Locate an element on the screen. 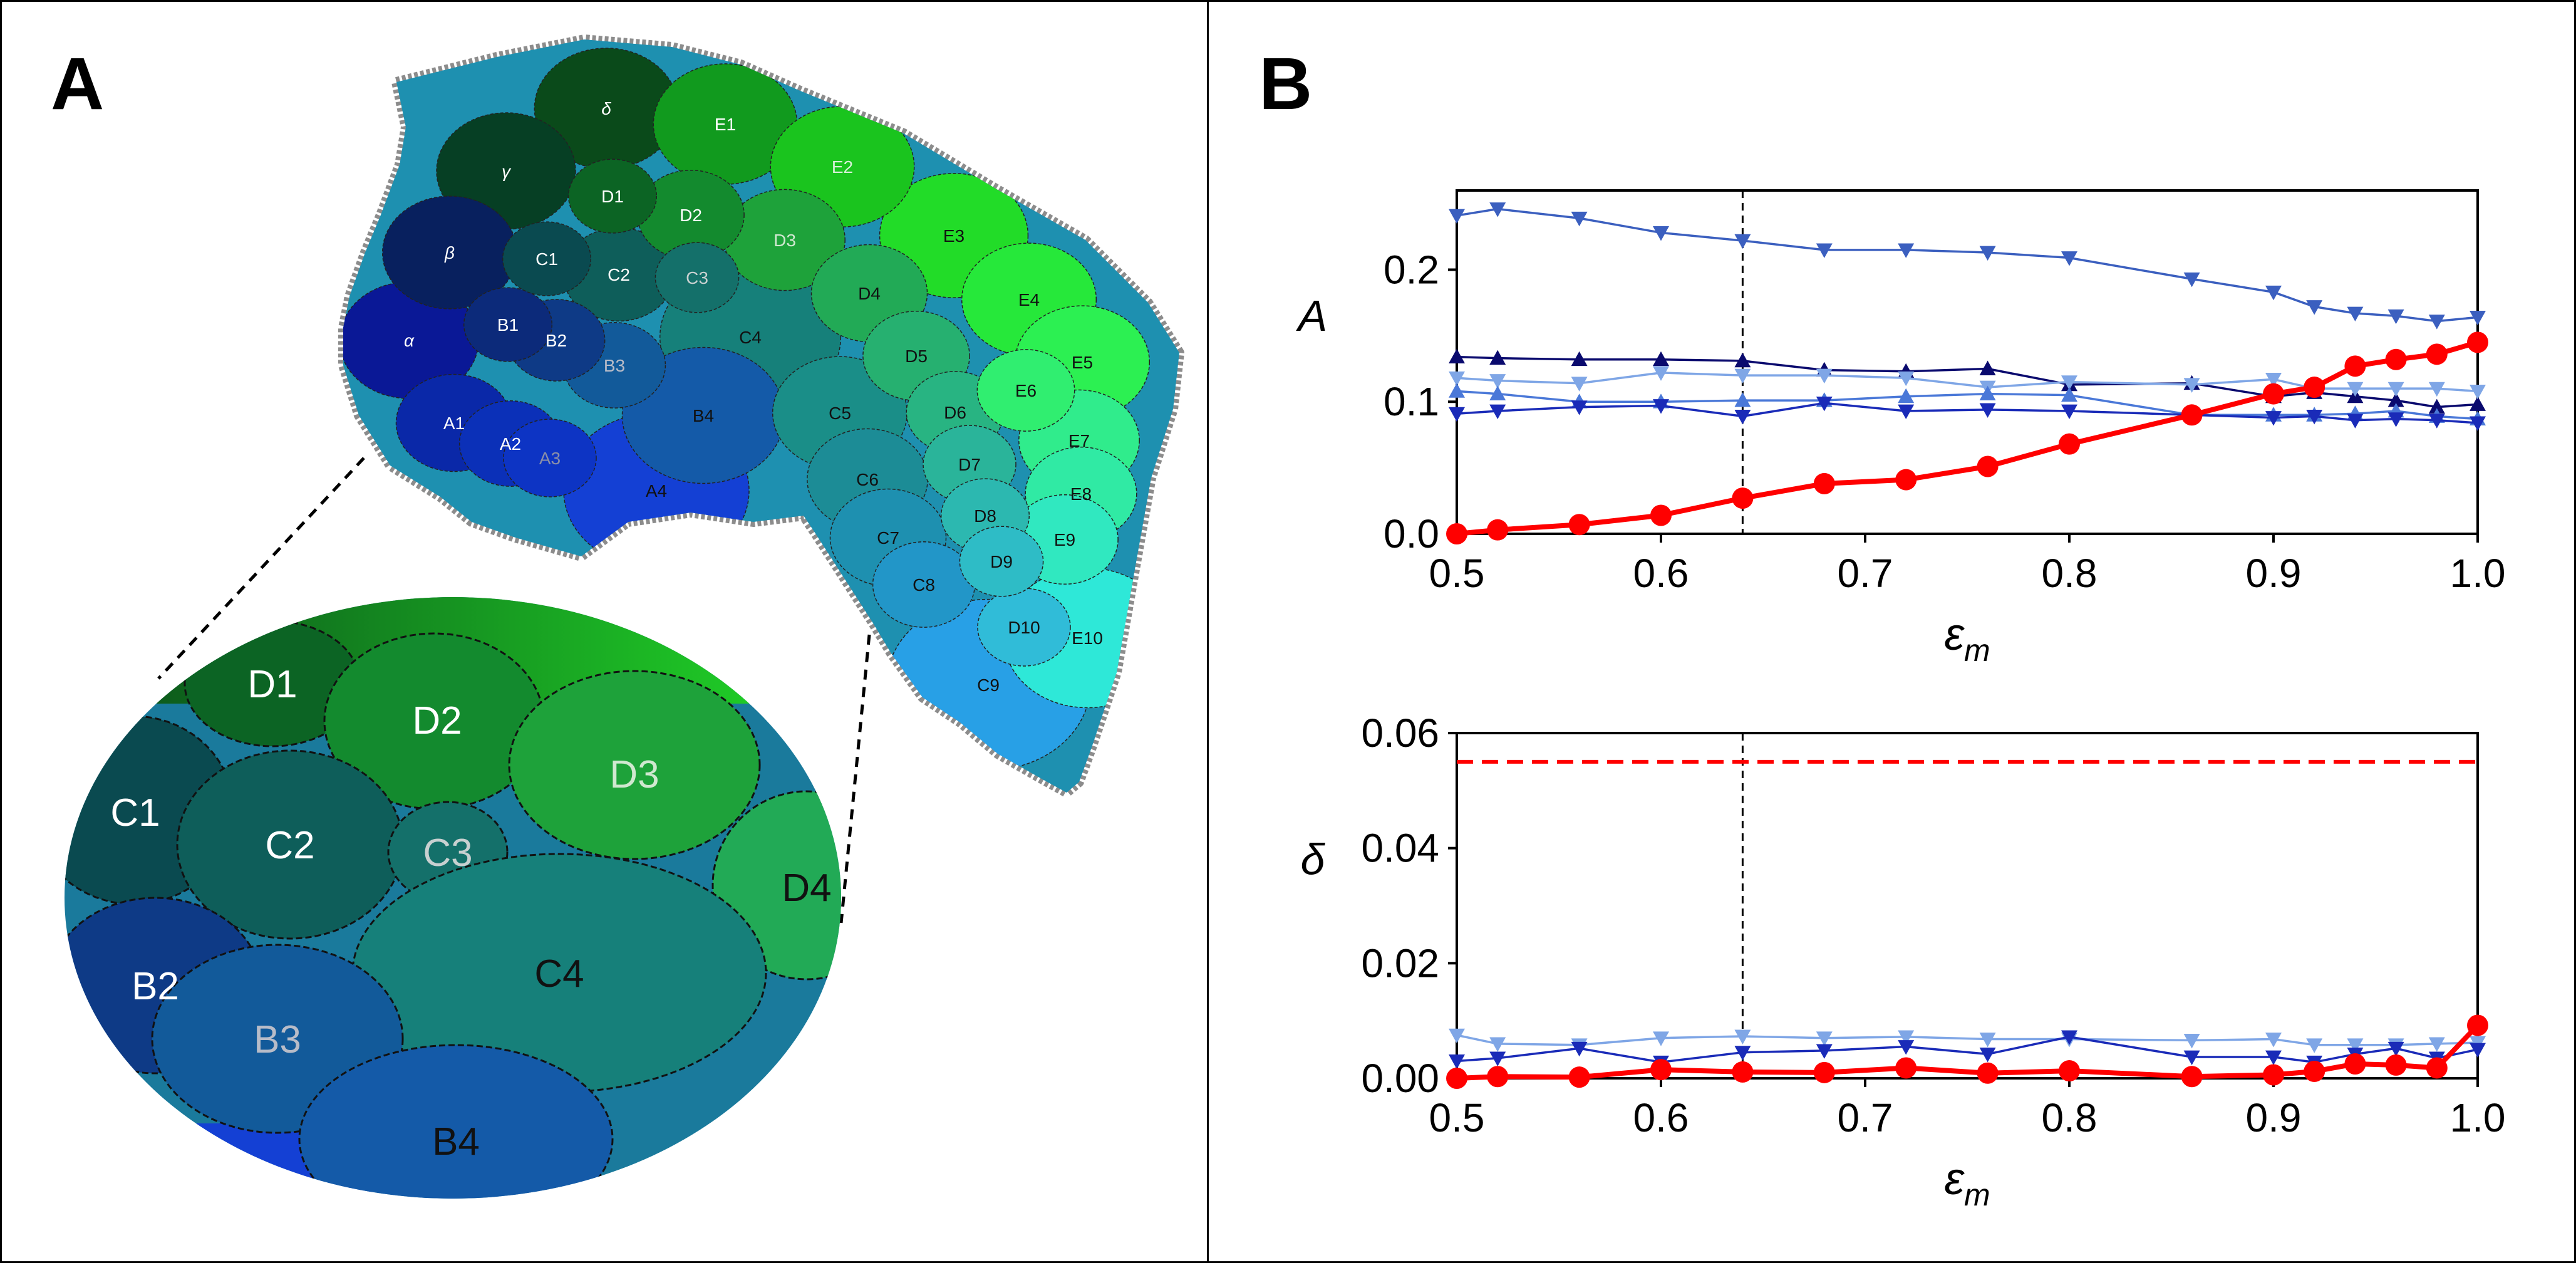  inset-barrel-b4 is located at coordinates (456, 1121).